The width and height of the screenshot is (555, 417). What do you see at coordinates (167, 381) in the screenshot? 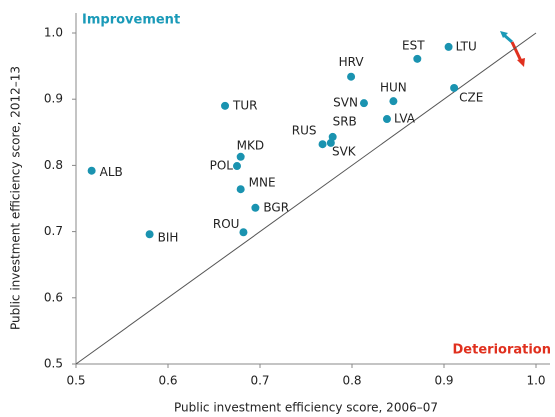
I see `x-tick-label: 0.6` at bounding box center [167, 381].